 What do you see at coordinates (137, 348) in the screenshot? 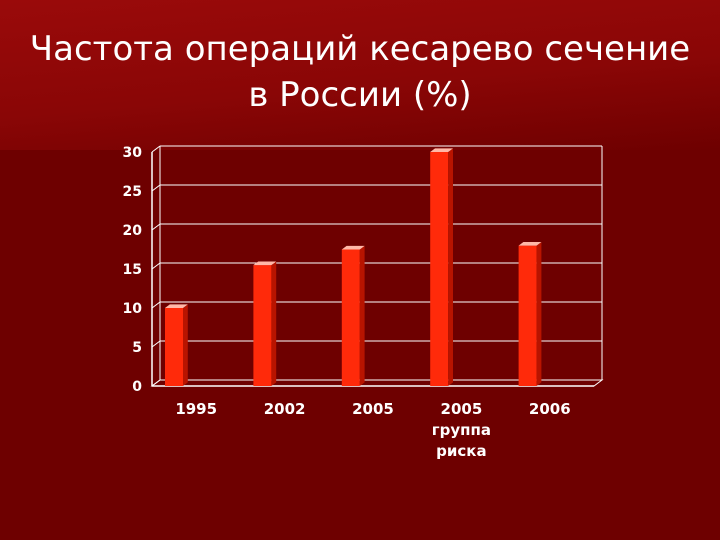
I see `y-tick-label: 5` at bounding box center [137, 348].